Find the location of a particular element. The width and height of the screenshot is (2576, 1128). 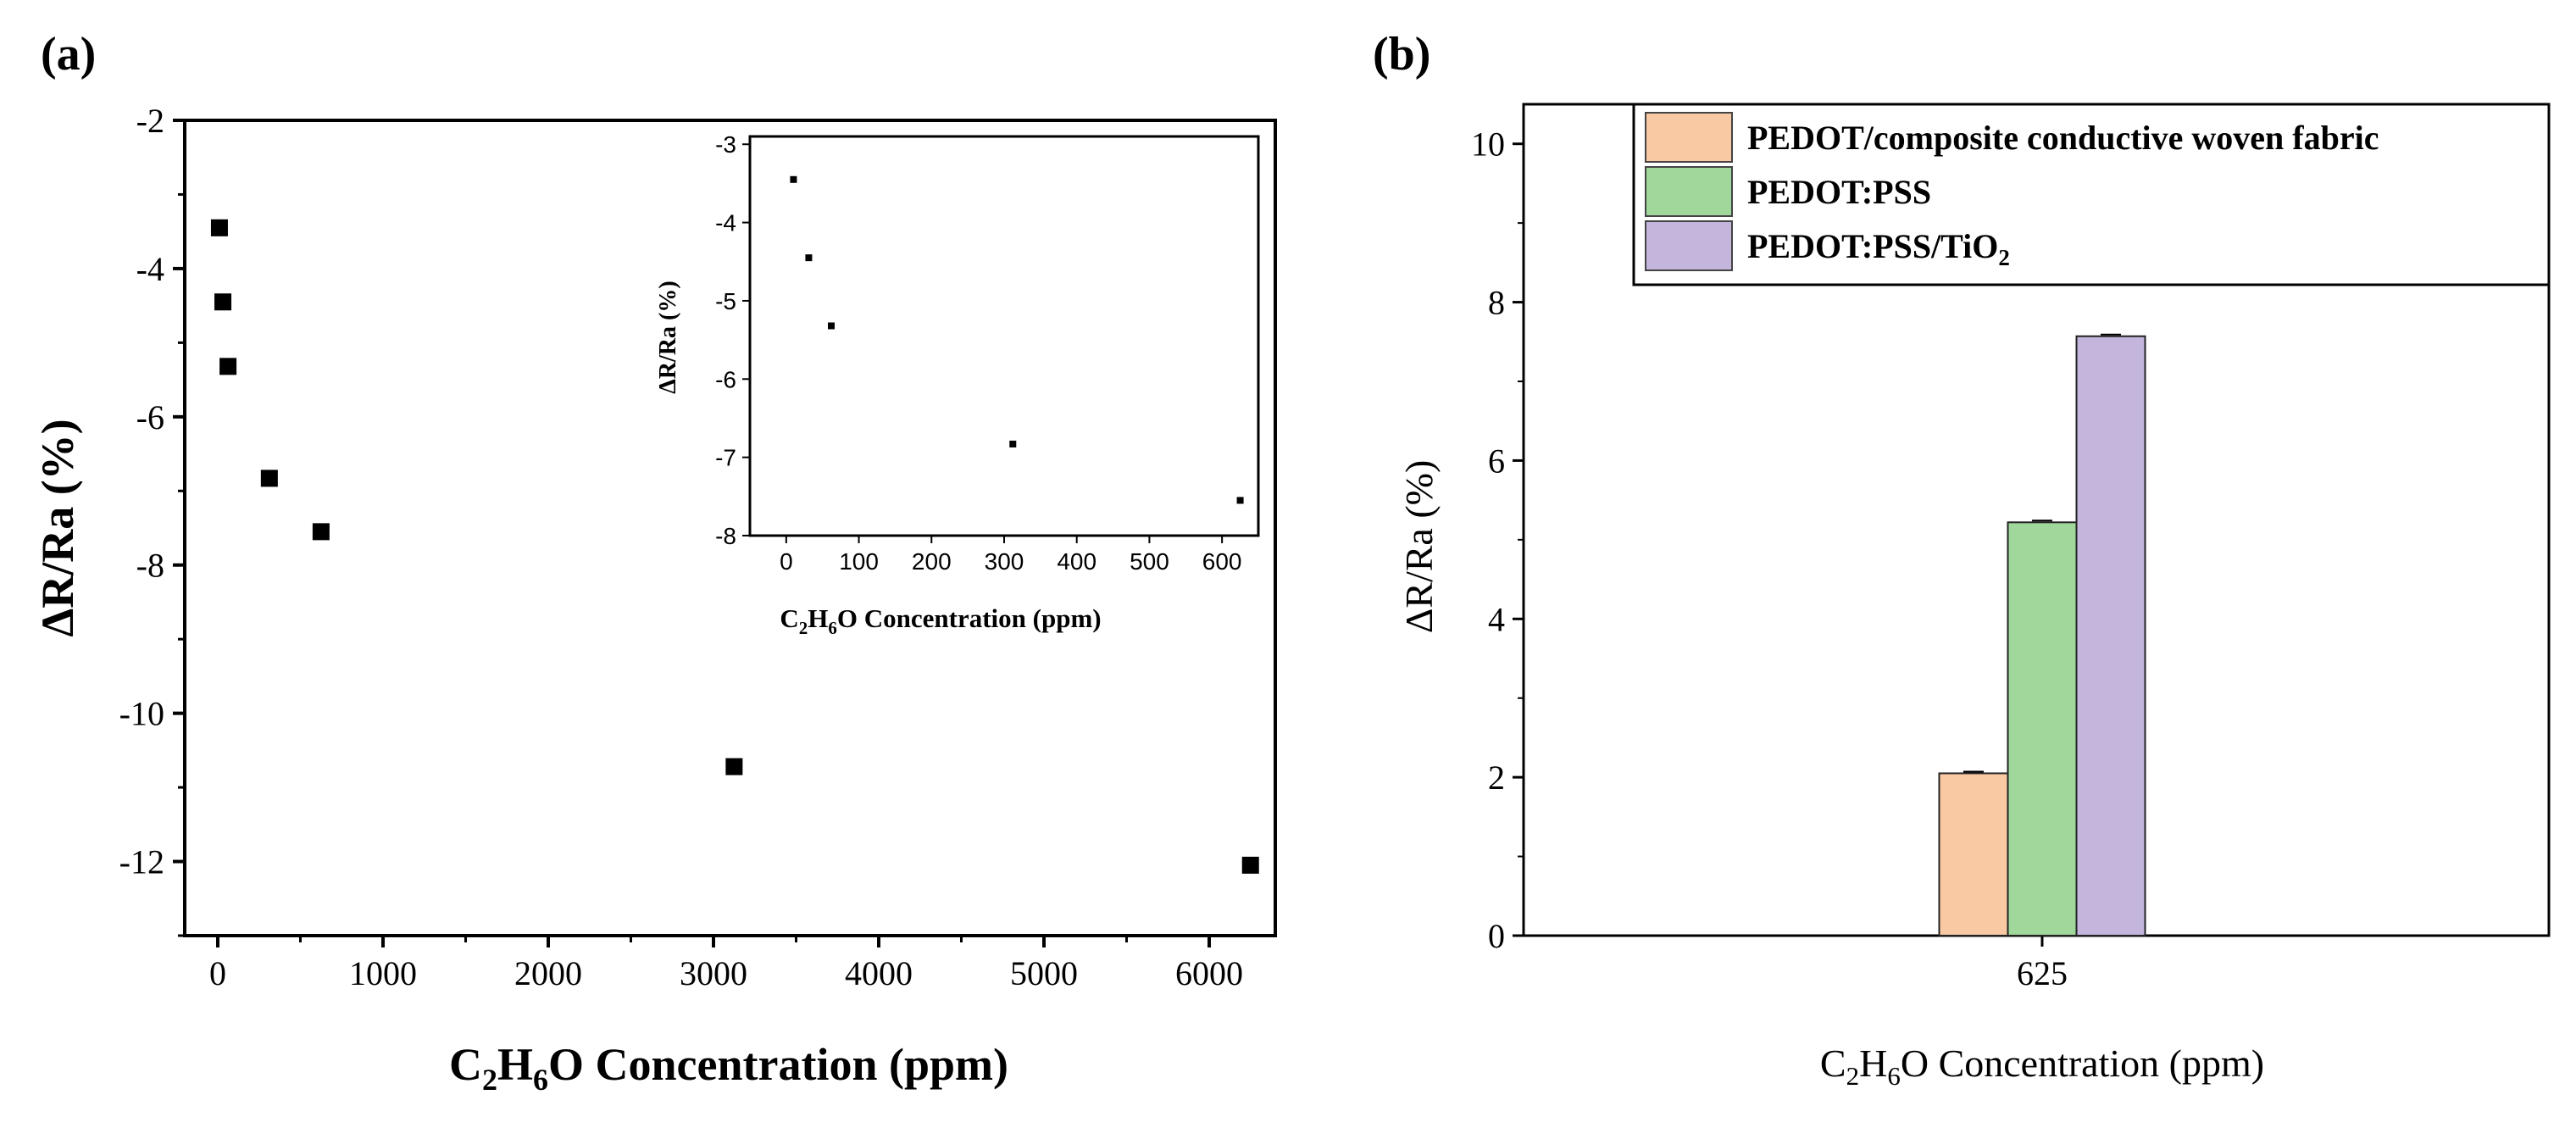

inset-x-tick-label: 600 is located at coordinates (1222, 562).